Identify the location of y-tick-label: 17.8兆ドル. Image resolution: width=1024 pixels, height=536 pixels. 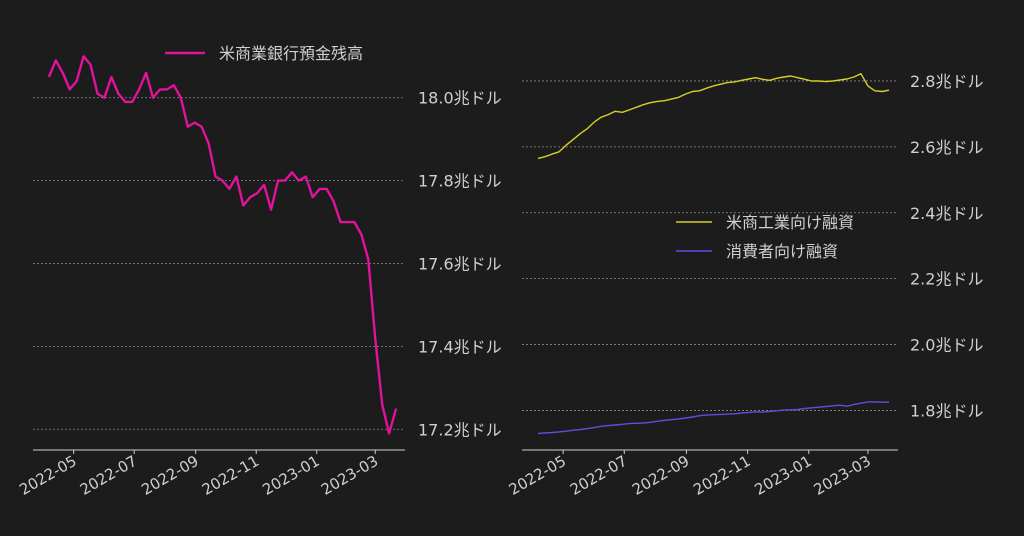
(460, 181).